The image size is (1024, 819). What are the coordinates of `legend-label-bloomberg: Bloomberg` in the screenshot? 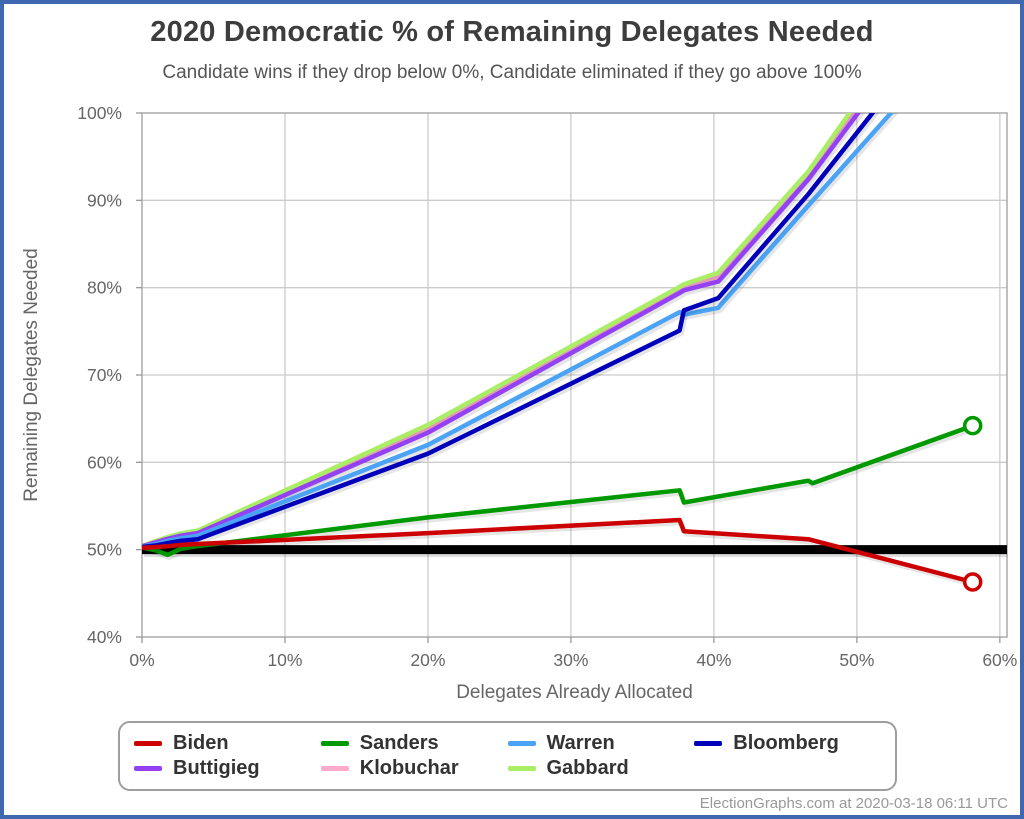 It's located at (786, 743).